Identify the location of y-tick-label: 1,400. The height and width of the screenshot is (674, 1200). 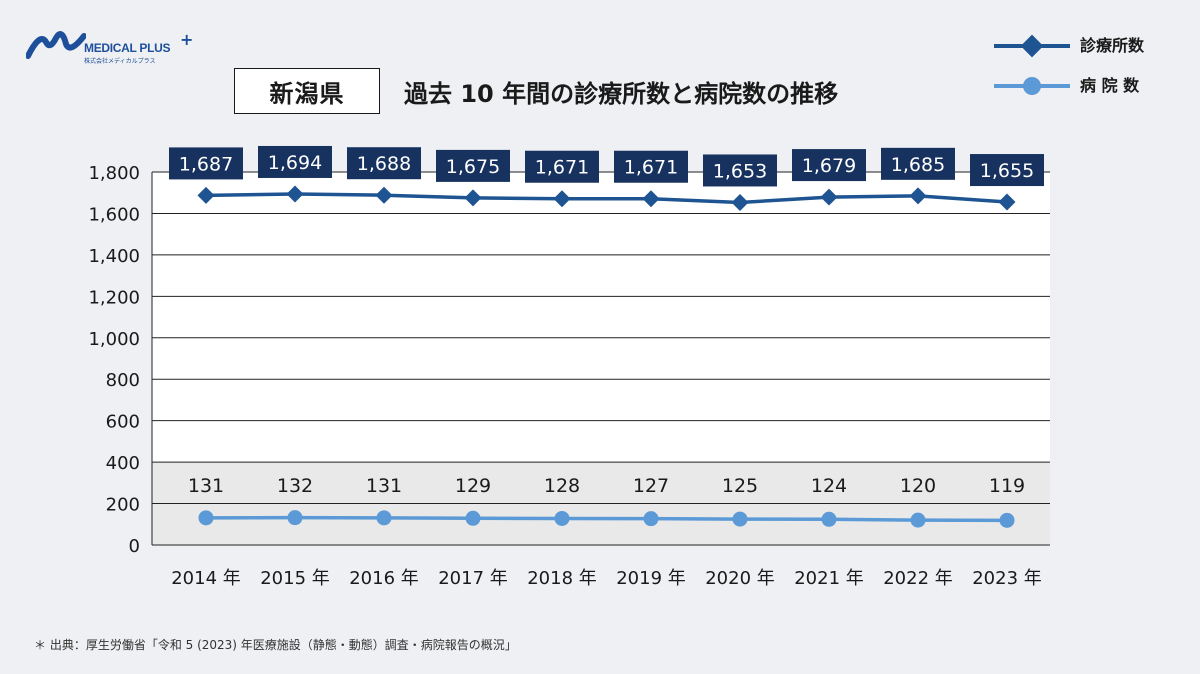
(114, 256).